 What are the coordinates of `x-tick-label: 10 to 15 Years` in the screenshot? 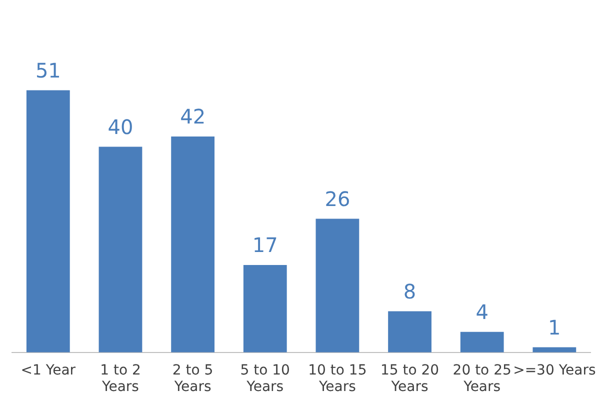 It's located at (337, 379).